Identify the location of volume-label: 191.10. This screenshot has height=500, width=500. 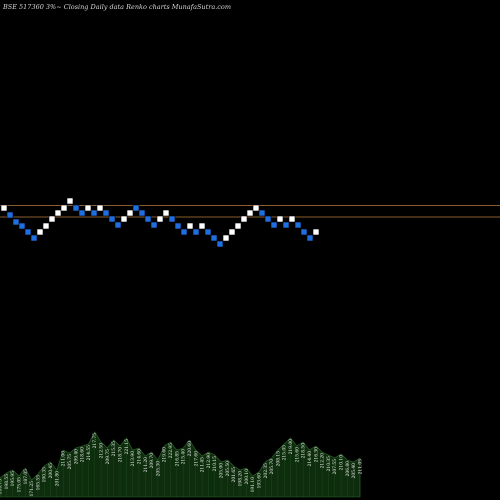
(253, 485).